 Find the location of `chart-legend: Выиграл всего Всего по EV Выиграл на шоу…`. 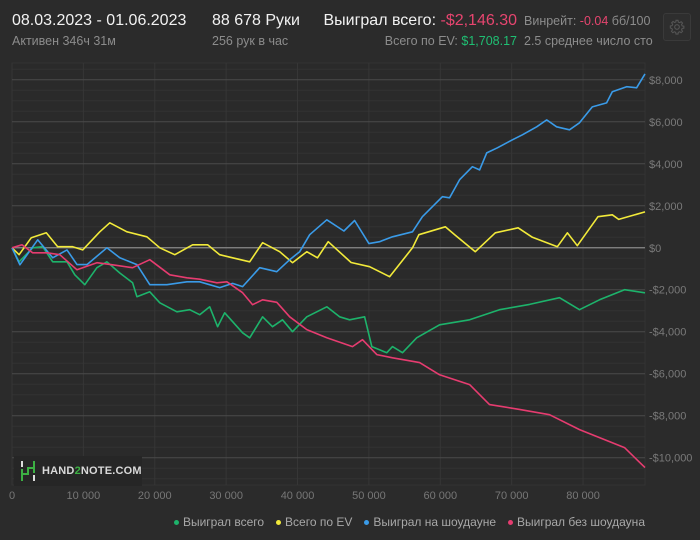

chart-legend: Выиграл всего Всего по EV Выиграл на шоу… is located at coordinates (409, 522).